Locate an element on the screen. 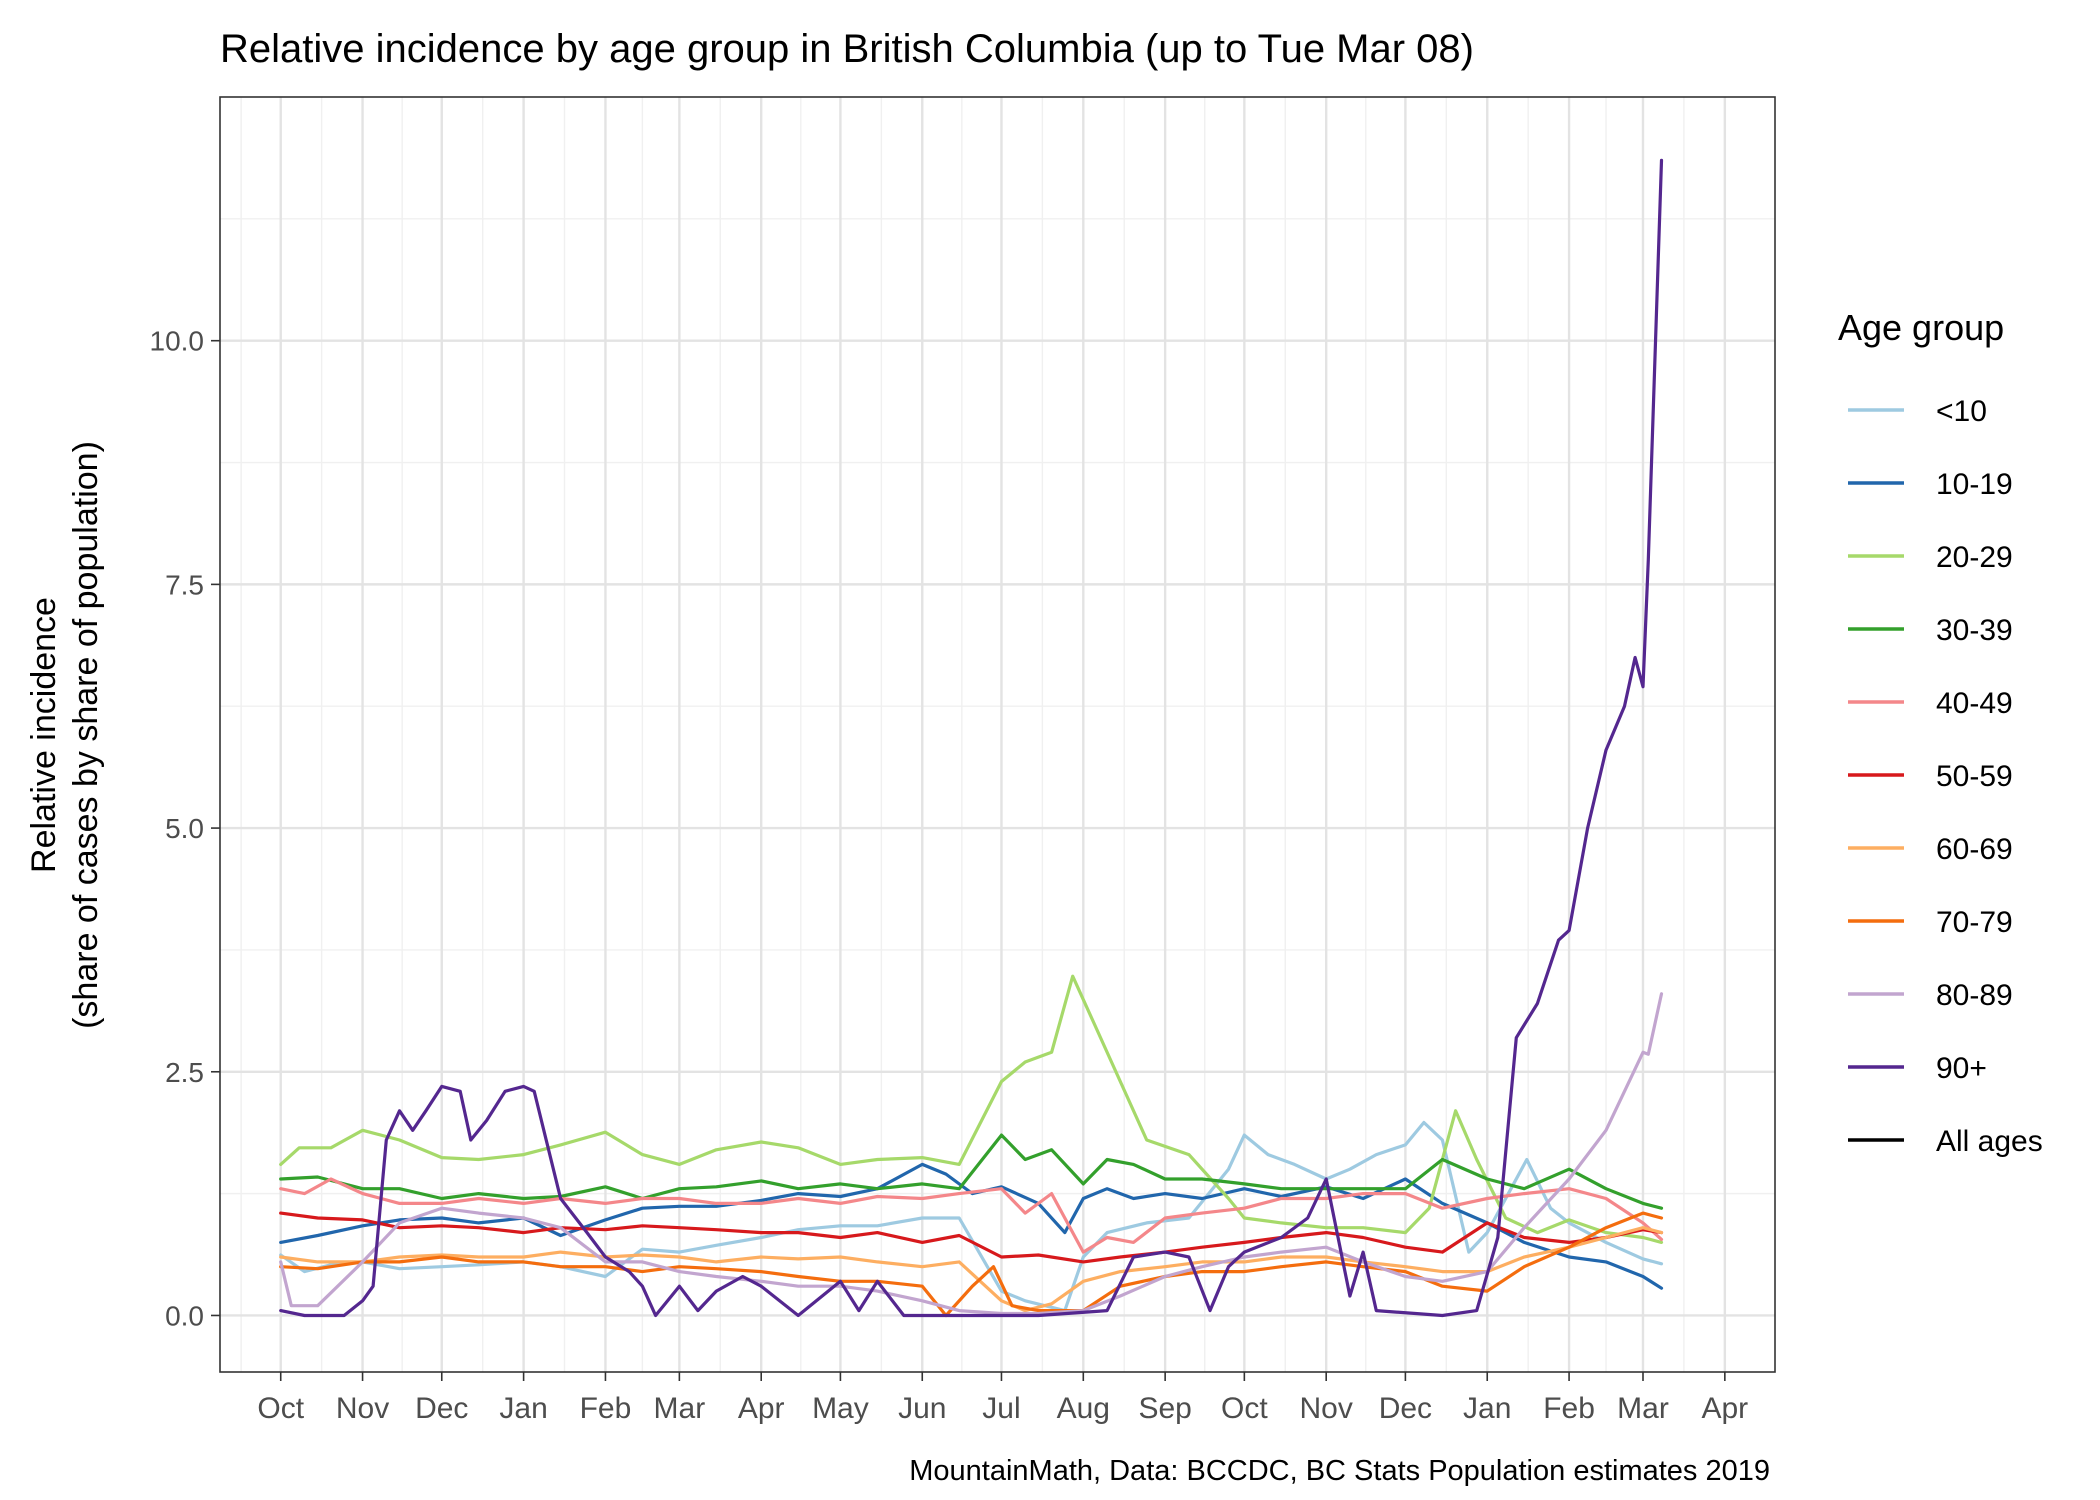  y-tick-label: 0.0 is located at coordinates (184, 1315).